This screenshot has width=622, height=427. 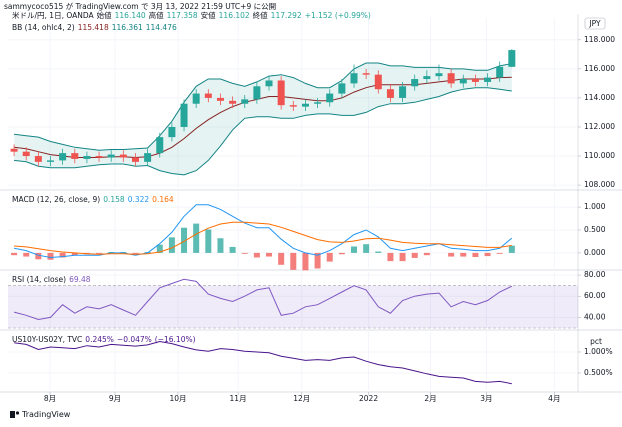 What do you see at coordinates (599, 68) in the screenshot?
I see `y-tick-label: 116.000` at bounding box center [599, 68].